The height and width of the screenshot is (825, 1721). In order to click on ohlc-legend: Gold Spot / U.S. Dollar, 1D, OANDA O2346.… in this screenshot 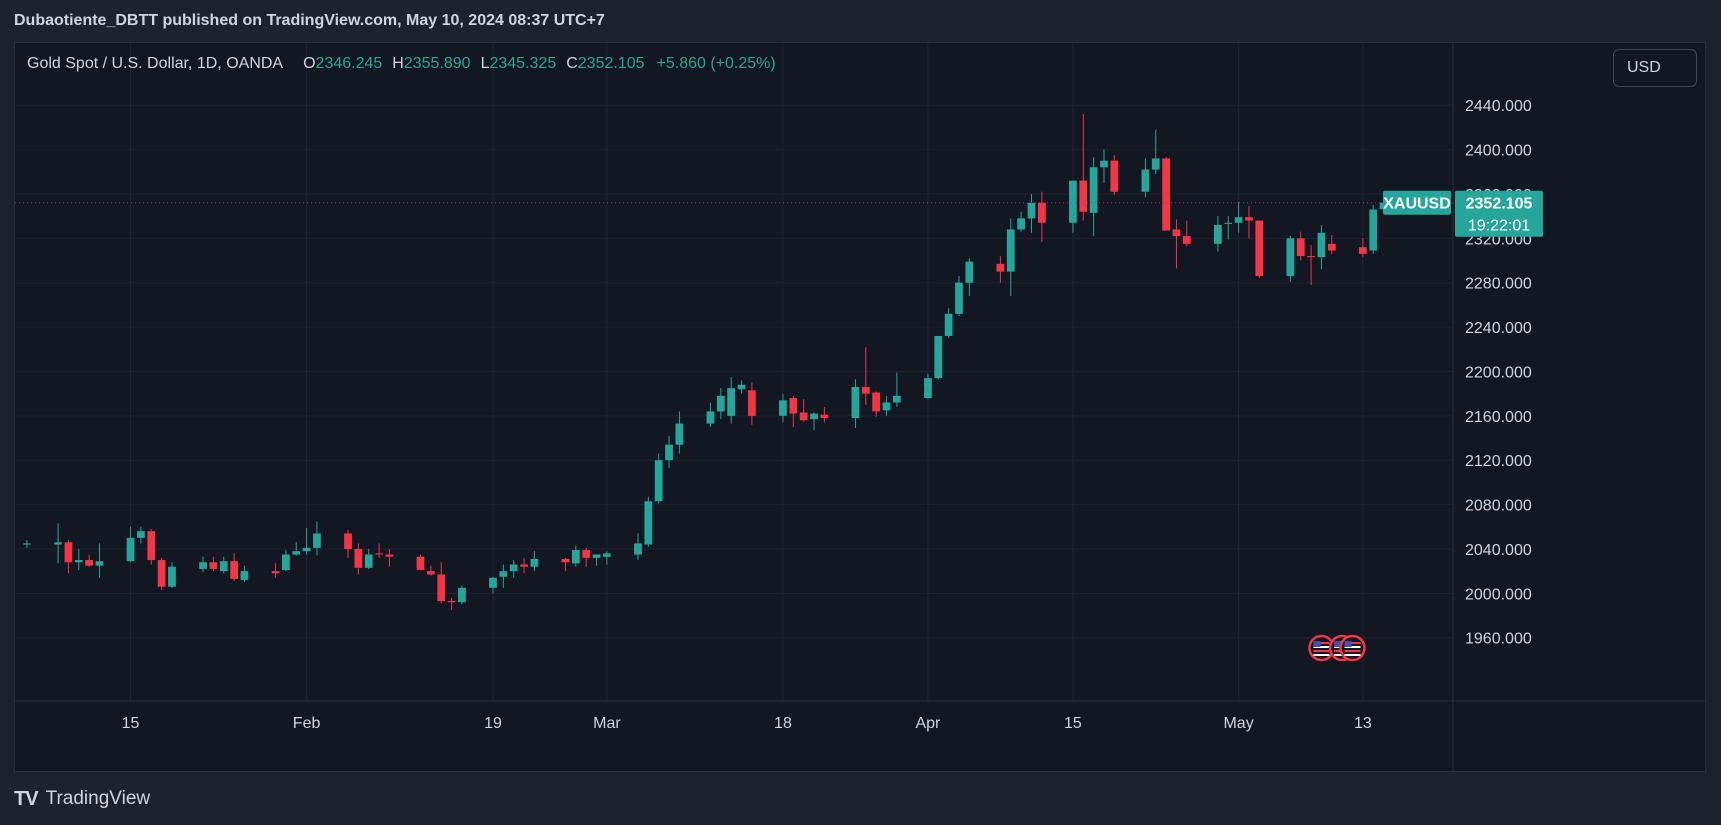, I will do `click(401, 64)`.